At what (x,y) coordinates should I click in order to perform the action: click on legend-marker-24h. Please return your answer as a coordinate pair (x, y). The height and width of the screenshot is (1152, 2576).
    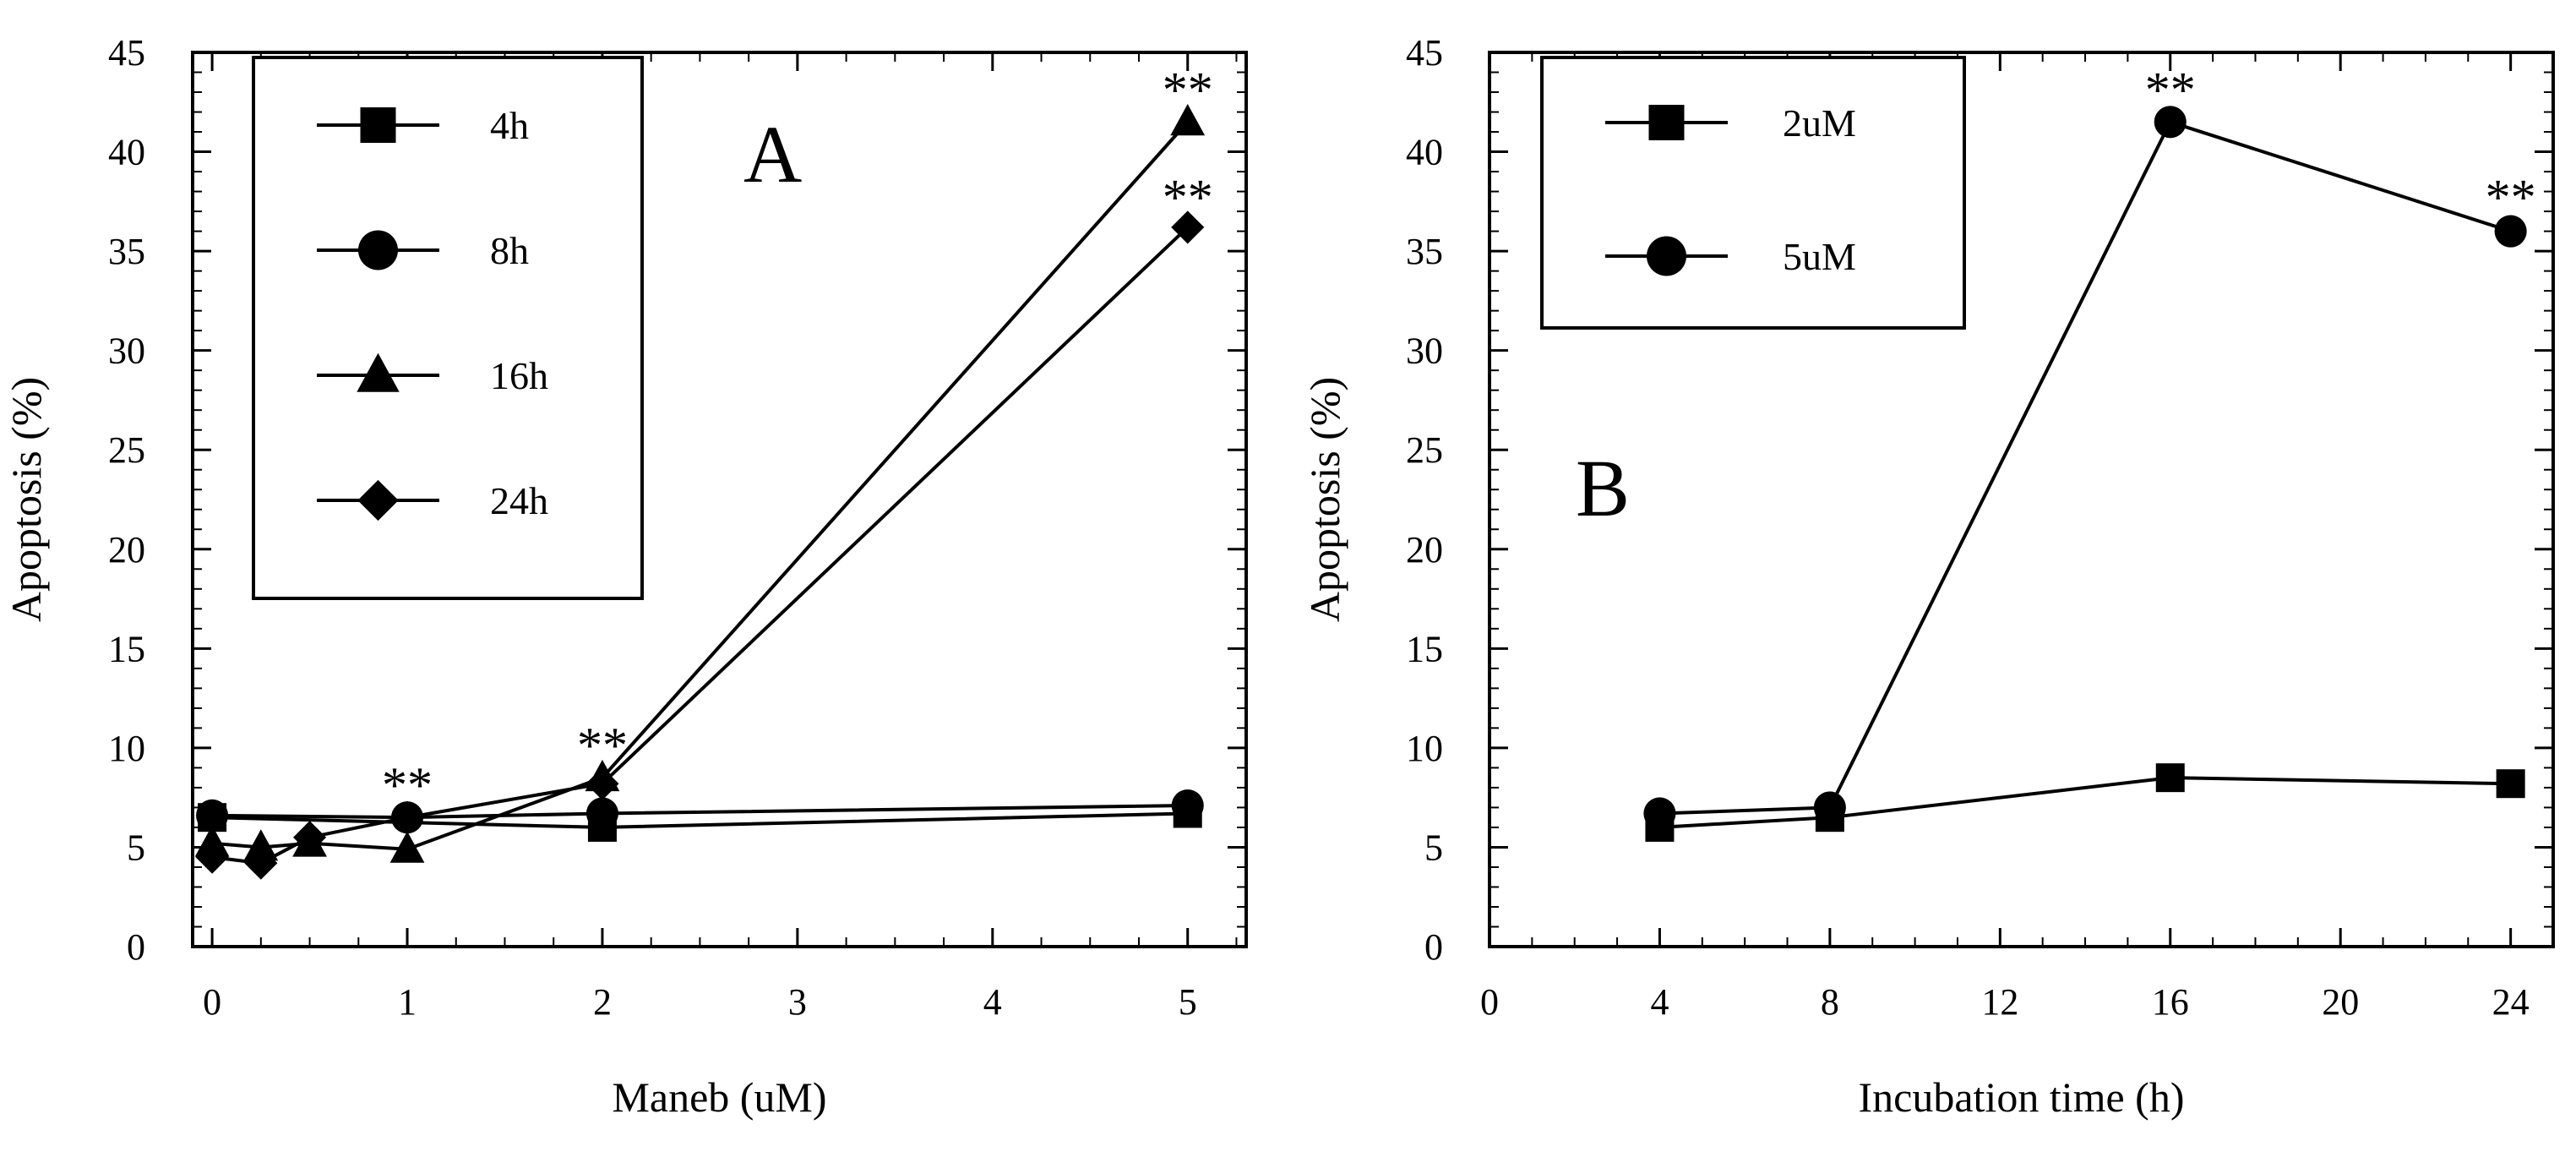
    Looking at the image, I should click on (378, 500).